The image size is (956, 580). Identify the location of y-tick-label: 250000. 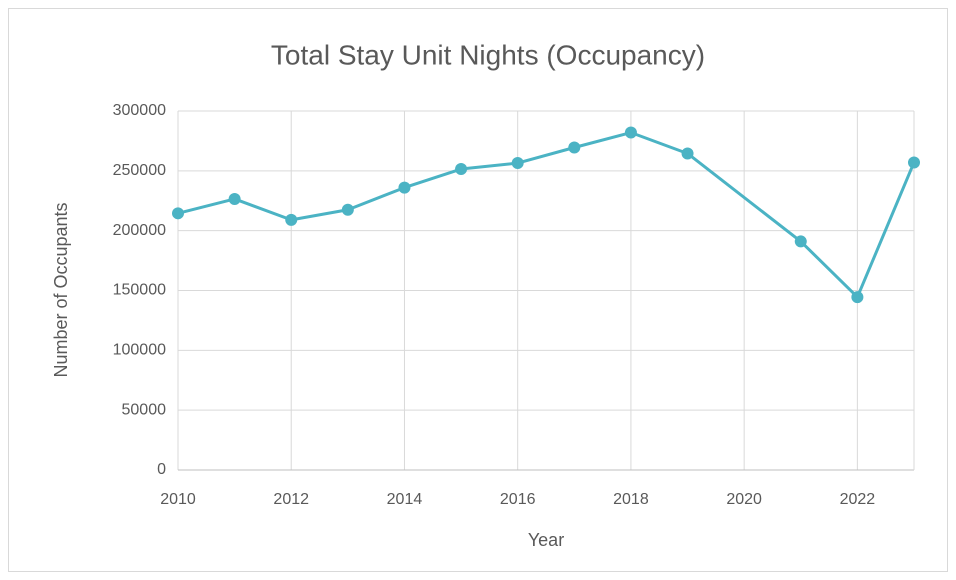
(139, 170).